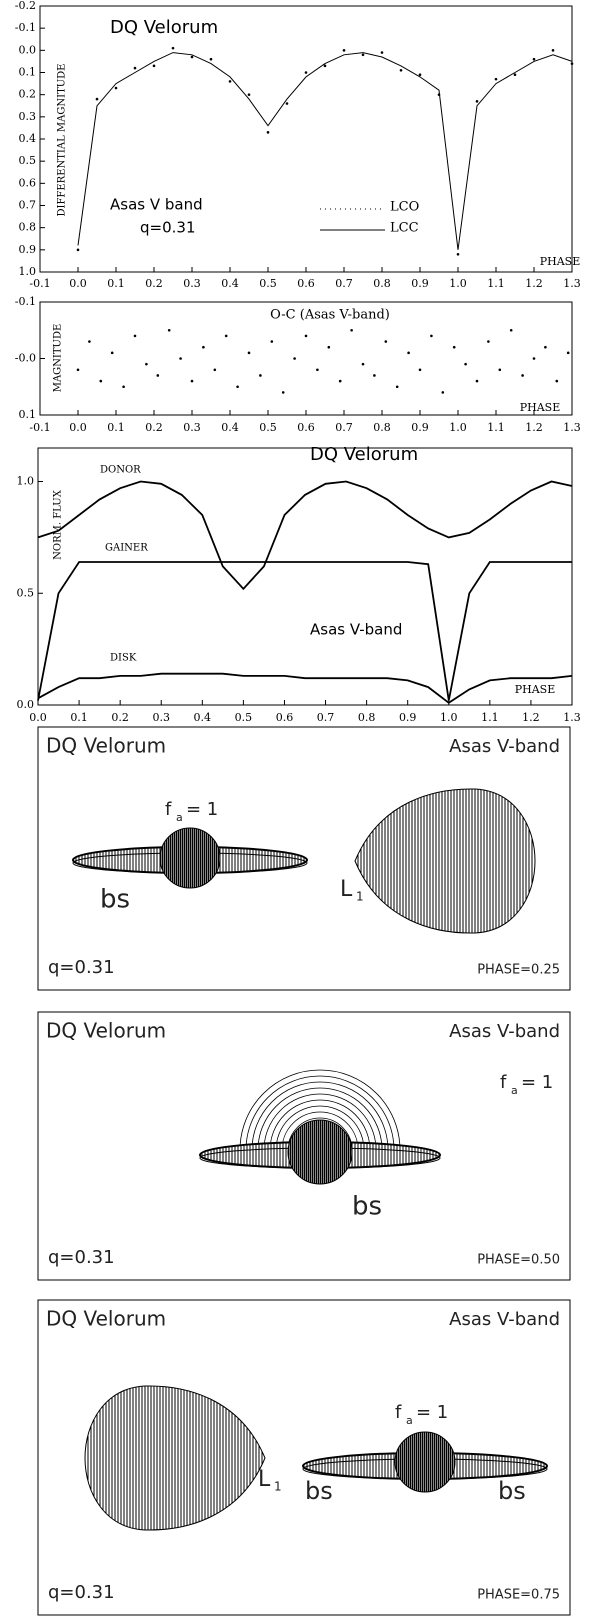  What do you see at coordinates (28, 414) in the screenshot?
I see `y-tick-label: 0.1` at bounding box center [28, 414].